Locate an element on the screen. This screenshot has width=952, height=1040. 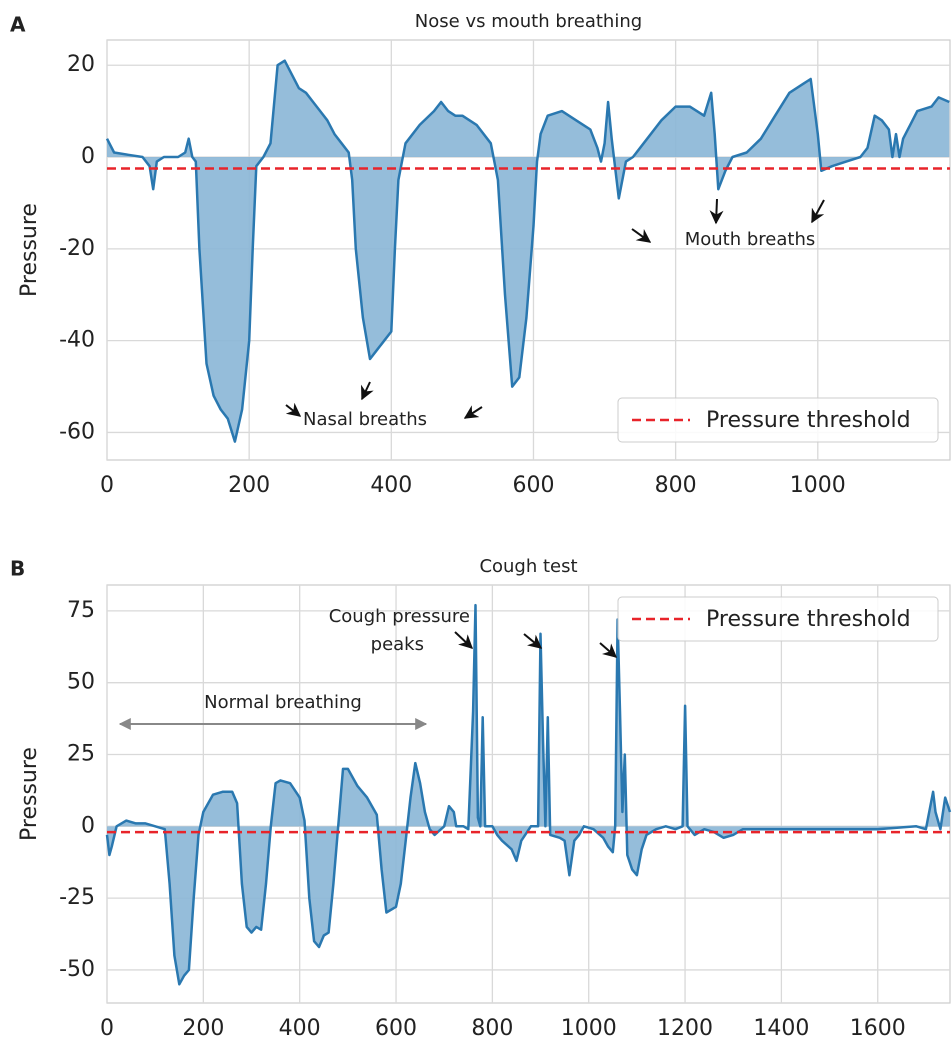
y-tick-label: -25 is located at coordinates (77, 897).